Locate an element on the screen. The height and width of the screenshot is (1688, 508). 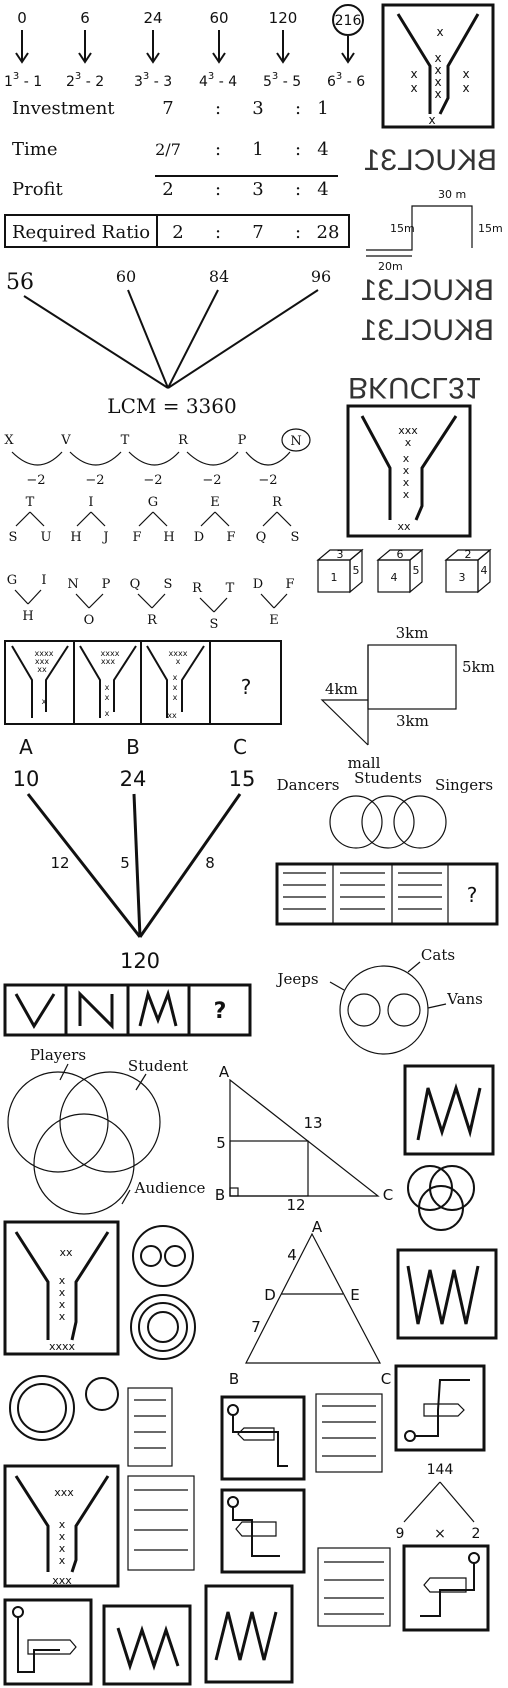
funnel-figure-2: xxxx xxxx xx is located at coordinates (409, 471).